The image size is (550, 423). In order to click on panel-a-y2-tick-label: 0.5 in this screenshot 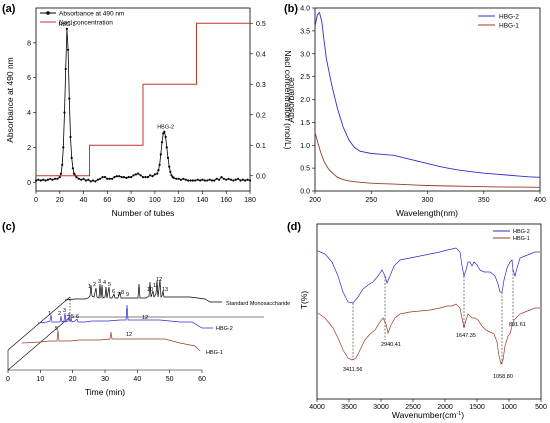, I will do `click(261, 24)`.